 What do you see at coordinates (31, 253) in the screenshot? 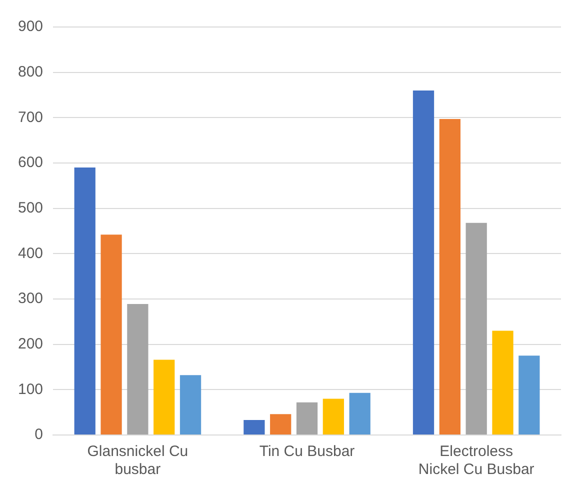
I see `y-tick-label: 400` at bounding box center [31, 253].